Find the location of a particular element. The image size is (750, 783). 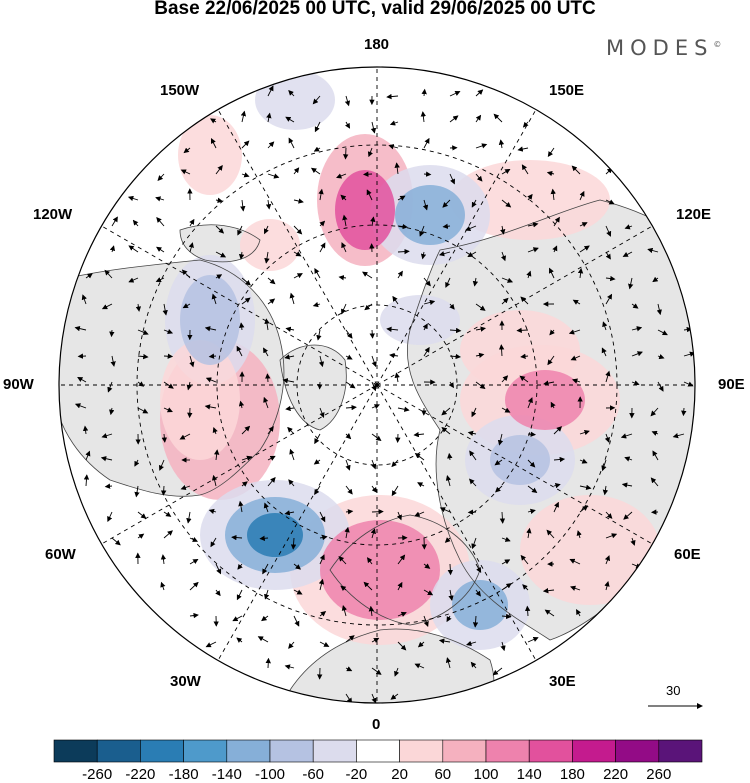

meridian-line is located at coordinates (239, 305).